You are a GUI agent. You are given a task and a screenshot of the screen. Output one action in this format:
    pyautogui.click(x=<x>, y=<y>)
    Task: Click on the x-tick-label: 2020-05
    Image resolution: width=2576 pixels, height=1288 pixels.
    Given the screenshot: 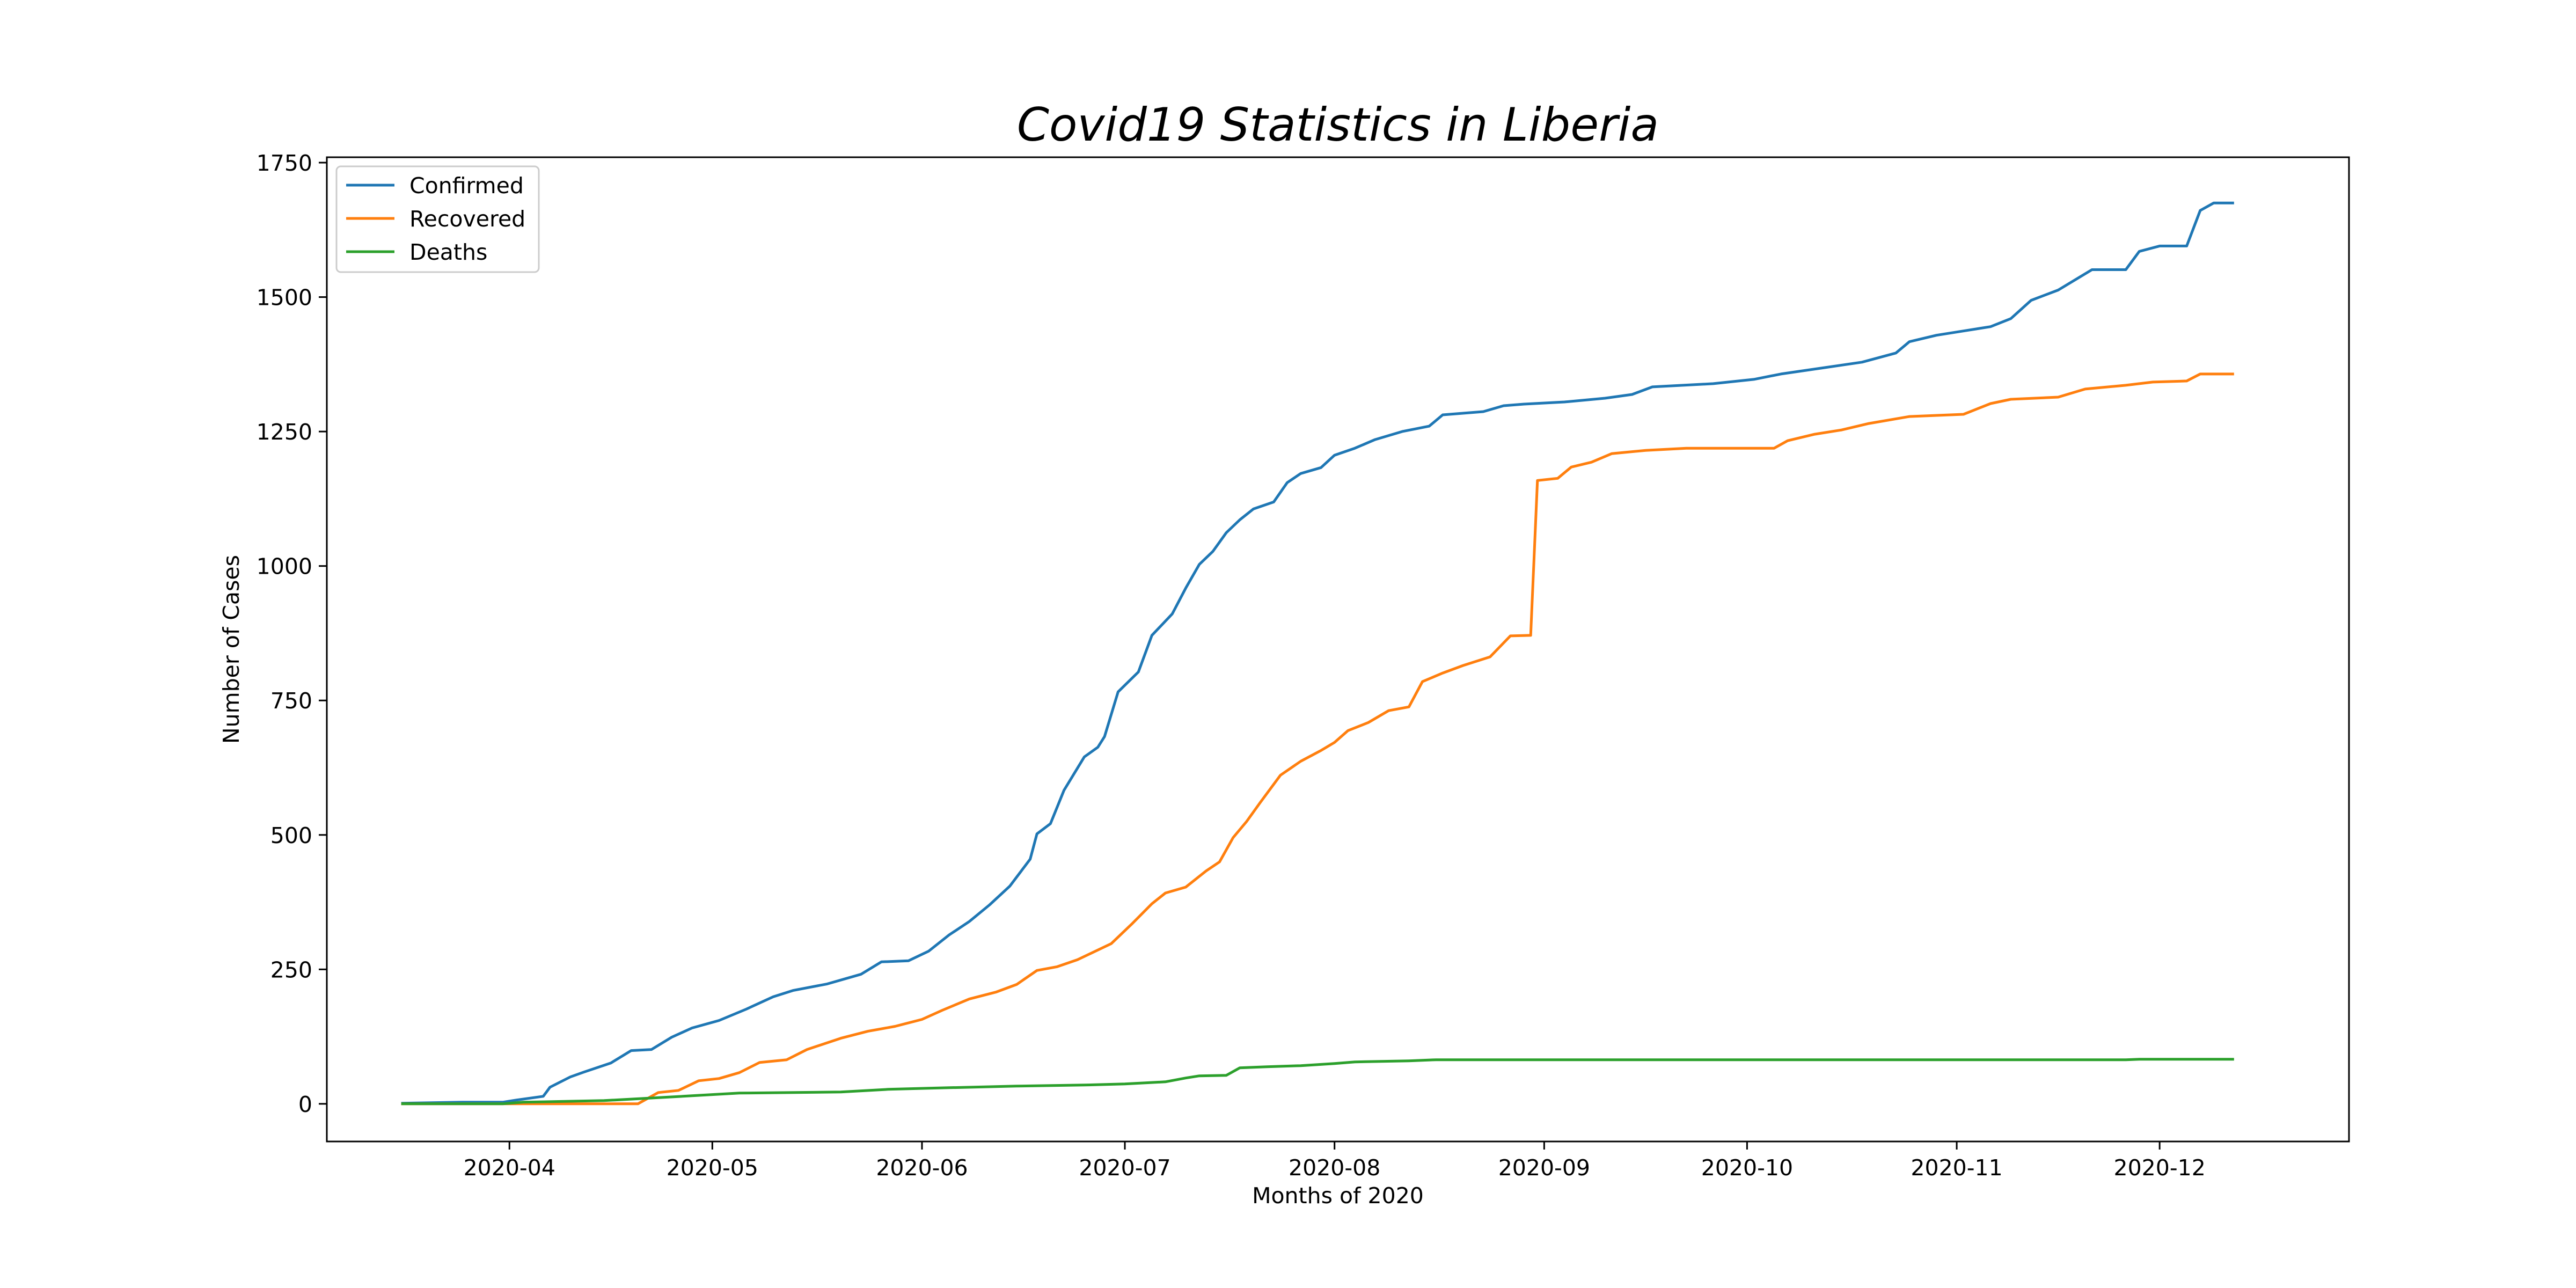 What is the action you would take?
    pyautogui.click(x=712, y=1168)
    